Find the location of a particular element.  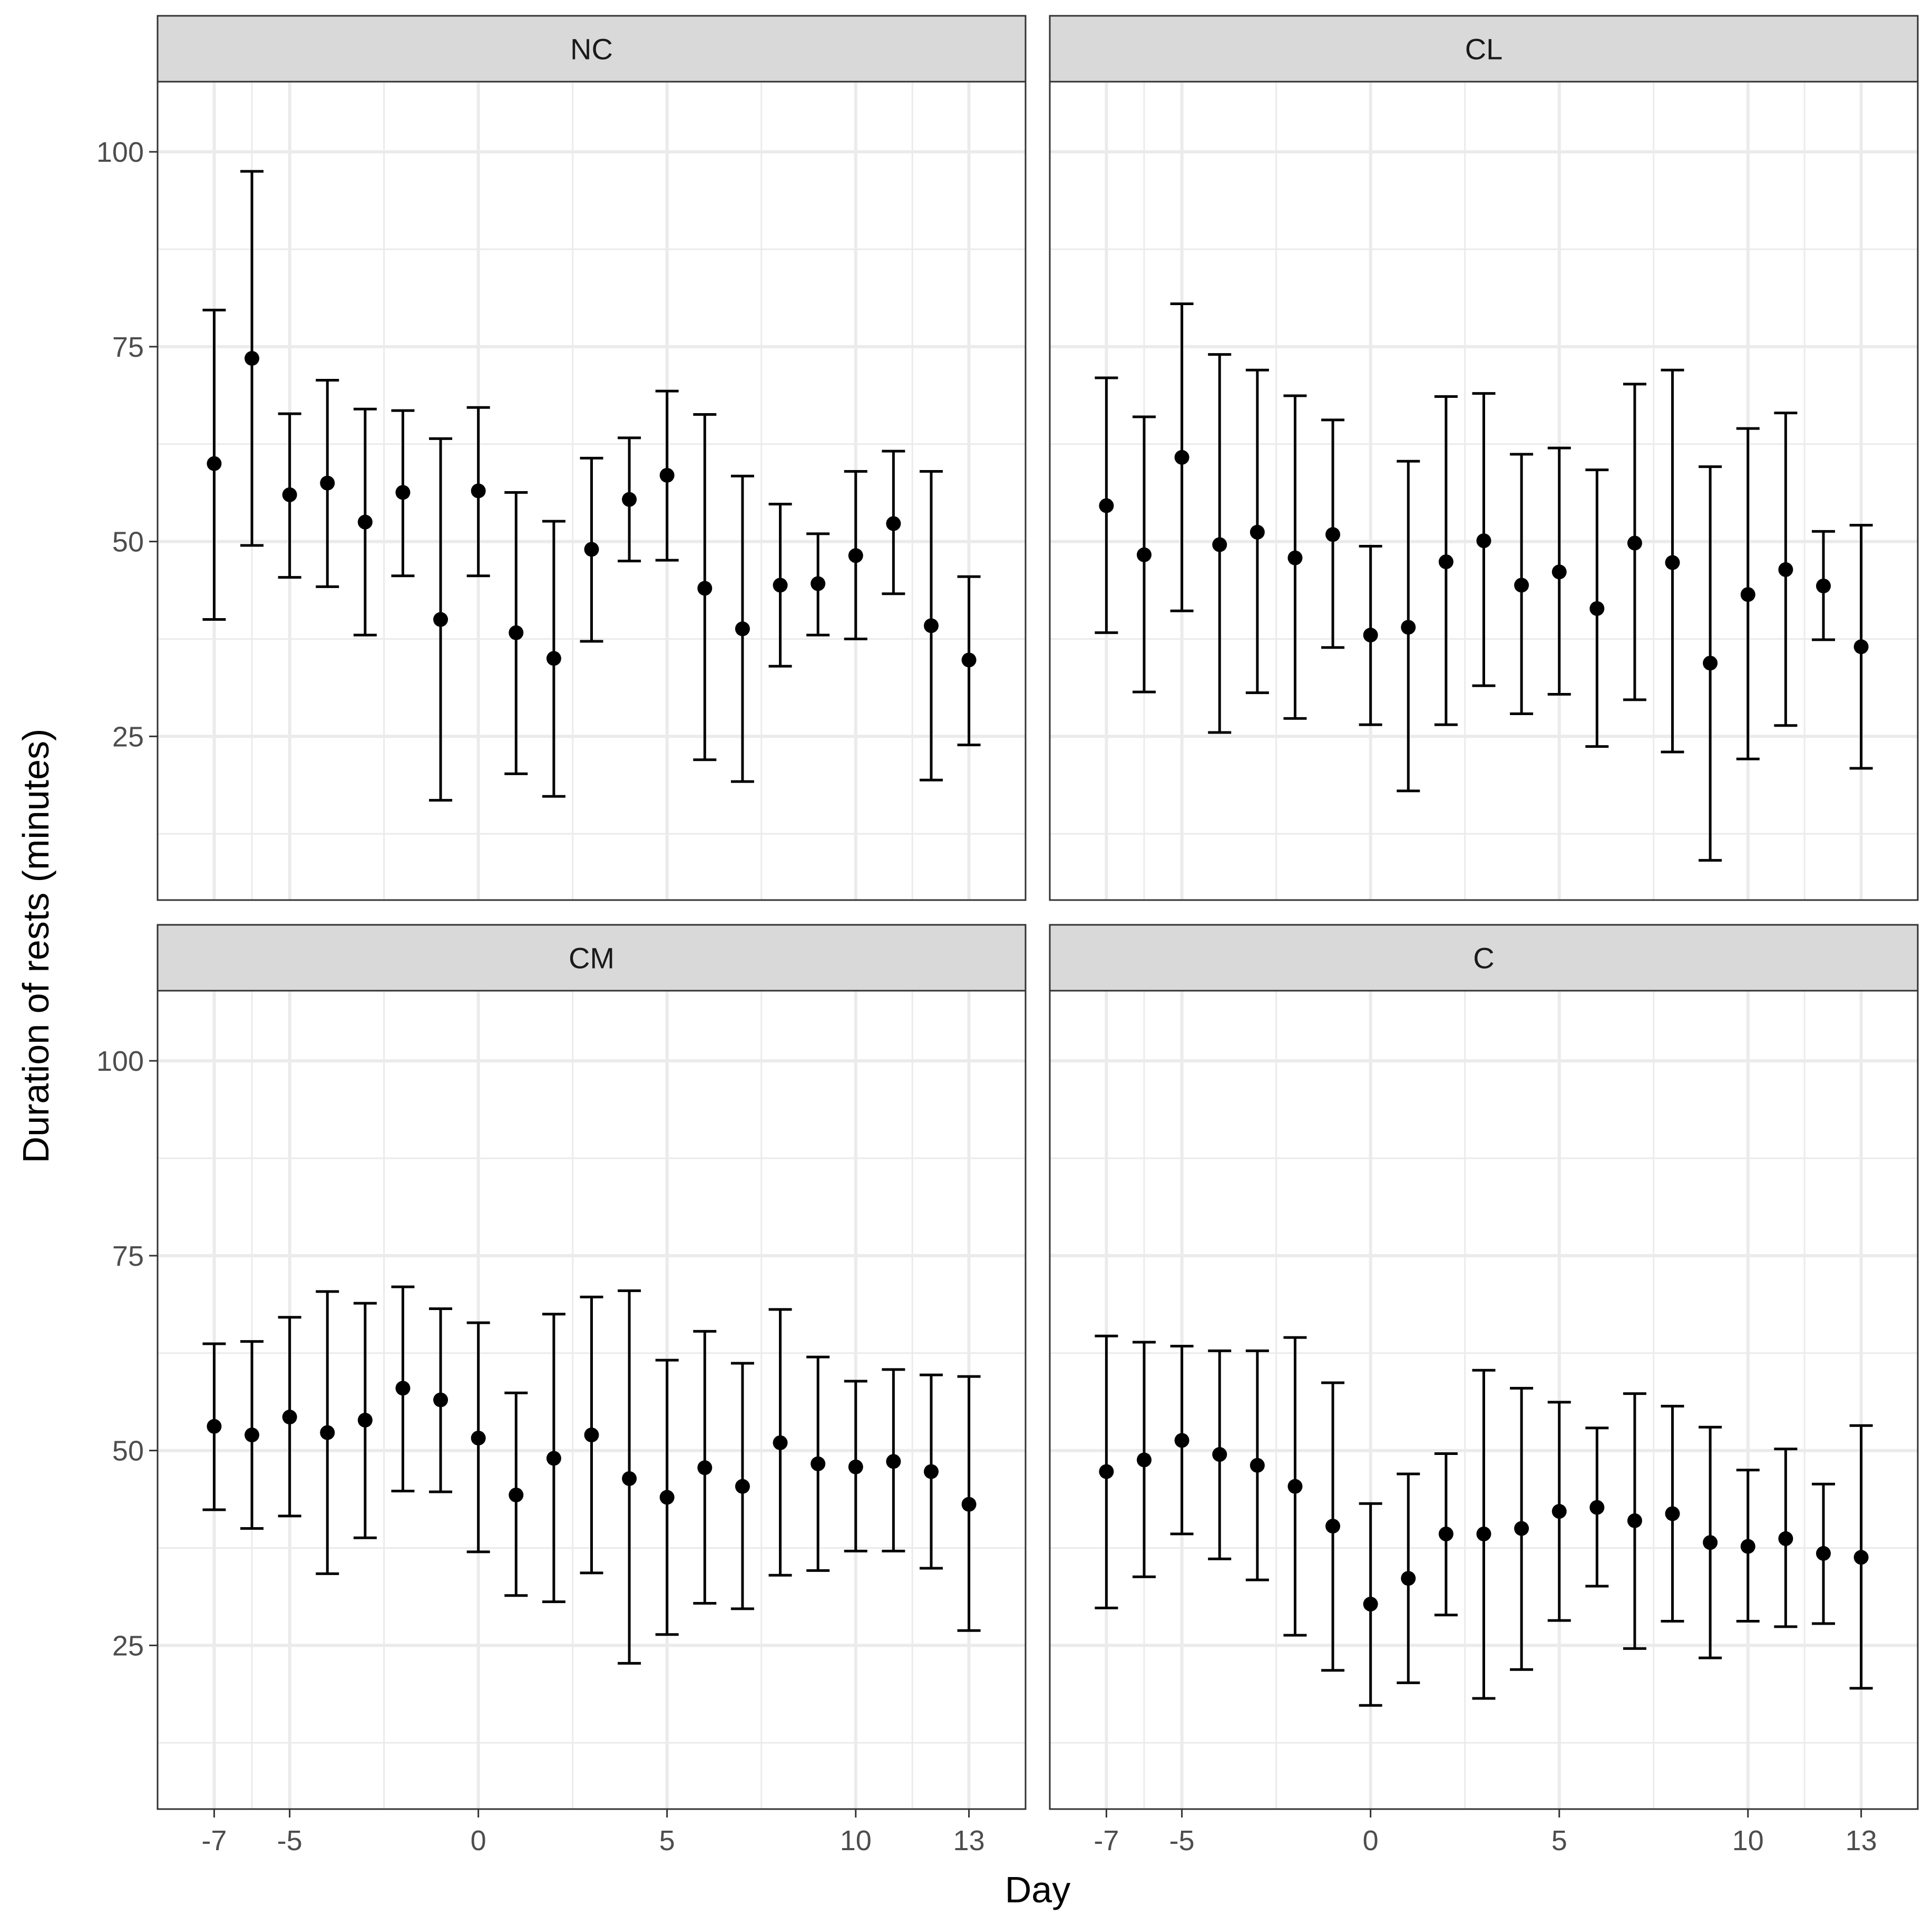

cl-strip-label: CL is located at coordinates (1484, 49).